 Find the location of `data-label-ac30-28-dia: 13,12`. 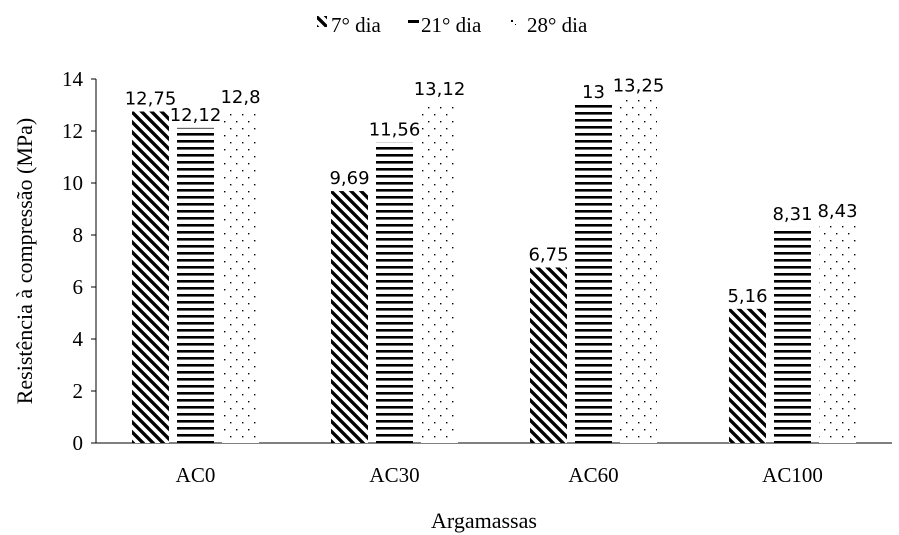

data-label-ac30-28-dia: 13,12 is located at coordinates (440, 89).